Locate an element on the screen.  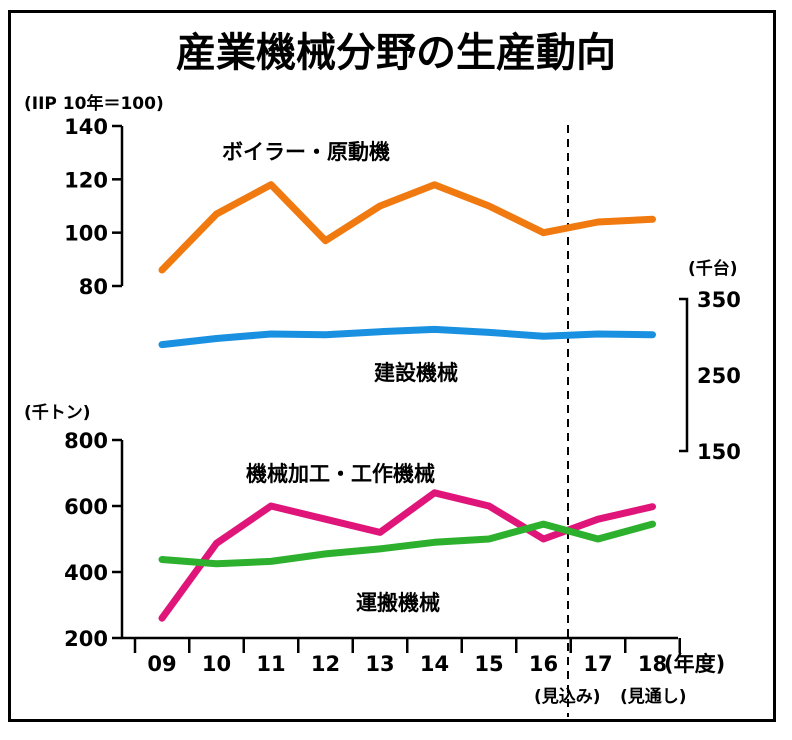
y-tick-label: 150 is located at coordinates (719, 452).